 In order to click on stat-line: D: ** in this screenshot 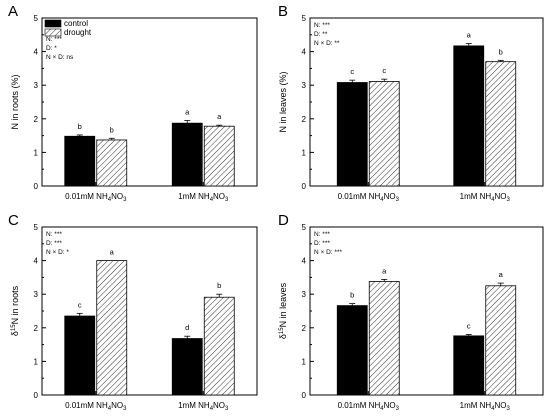, I will do `click(321, 34)`.